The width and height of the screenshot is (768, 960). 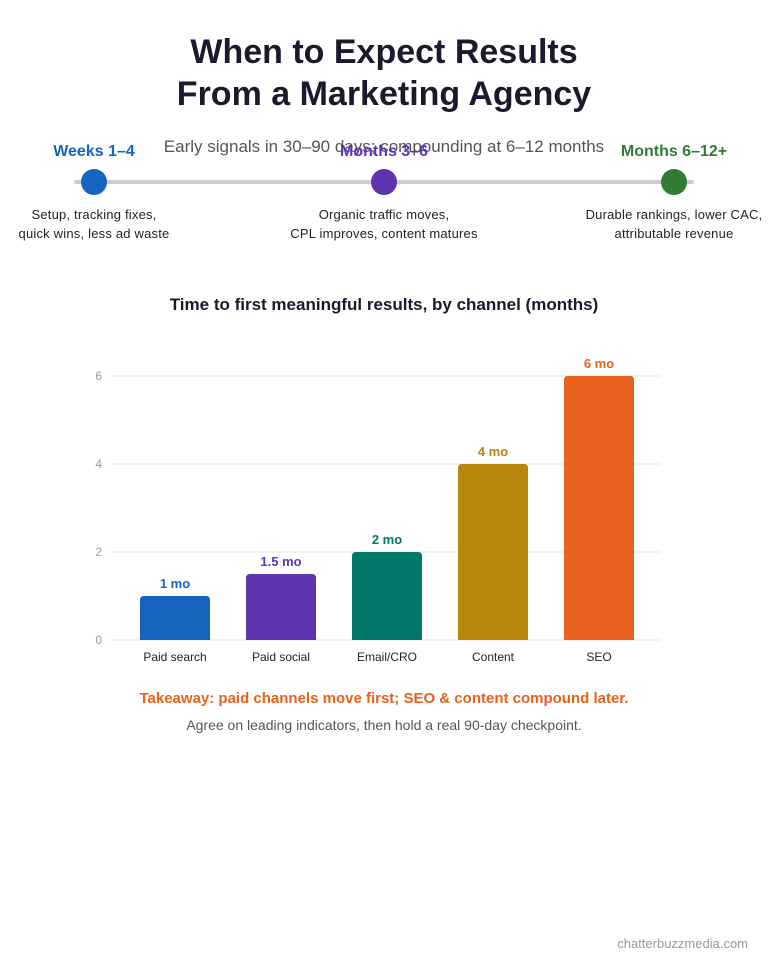 I want to click on title-line-2: From a Marketing Agency, so click(x=384, y=94).